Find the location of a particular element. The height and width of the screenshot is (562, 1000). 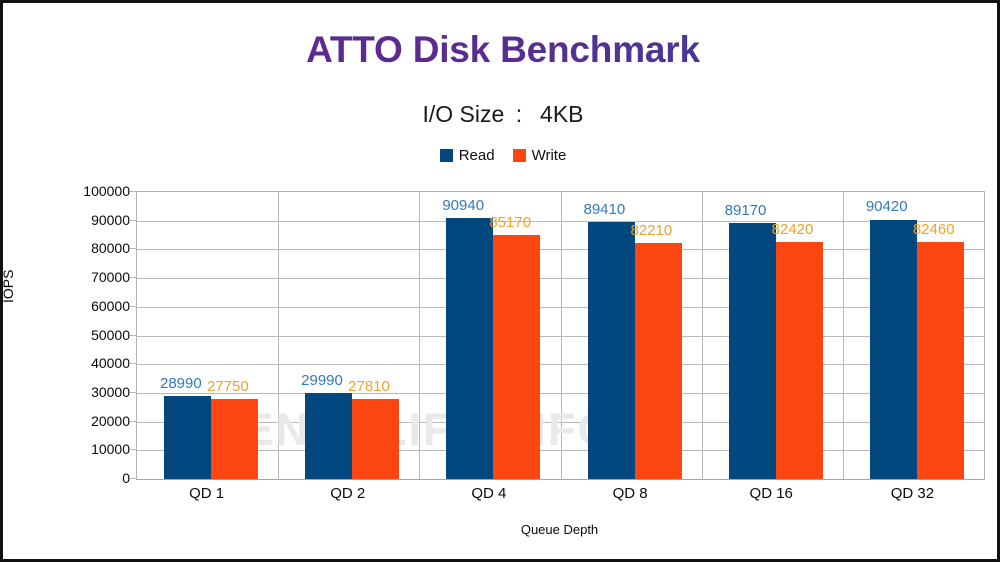

y-axis-tick-label: 90000 is located at coordinates (110, 219).